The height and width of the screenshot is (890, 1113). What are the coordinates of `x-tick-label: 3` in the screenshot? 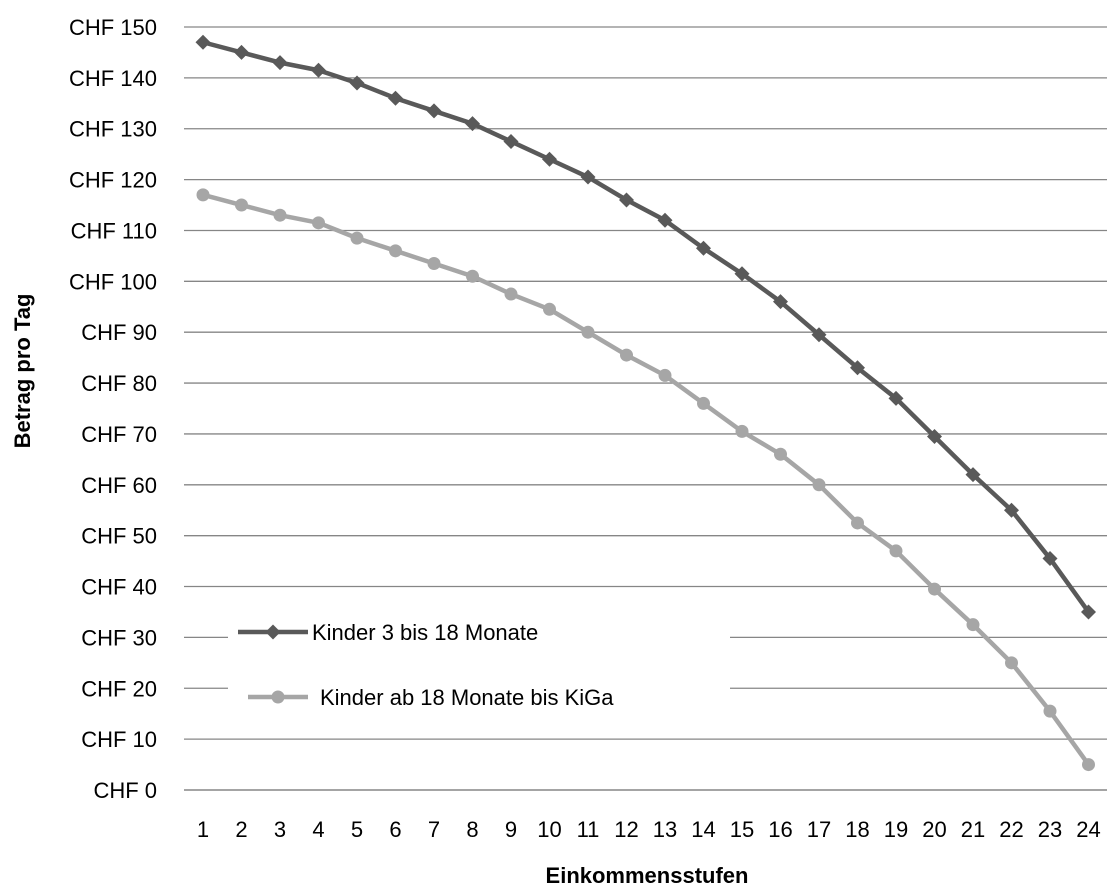 It's located at (280, 829).